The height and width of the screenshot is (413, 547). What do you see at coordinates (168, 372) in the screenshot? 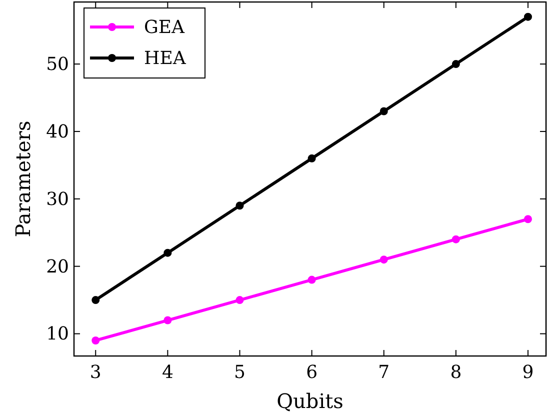
I see `x-tick-label: 4` at bounding box center [168, 372].